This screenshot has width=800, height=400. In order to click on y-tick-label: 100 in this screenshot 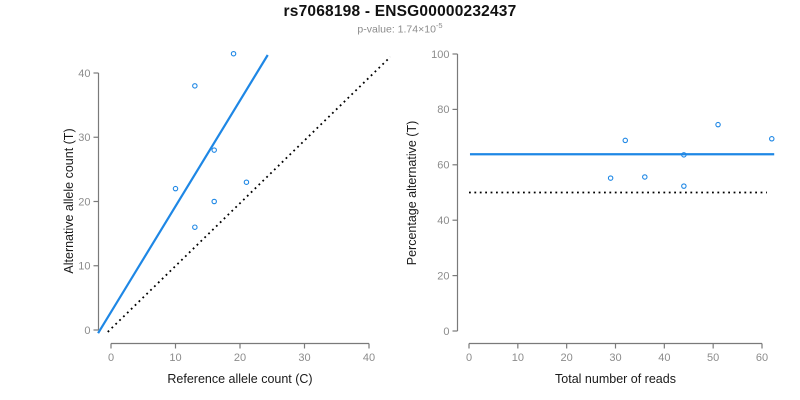, I will do `click(440, 55)`.